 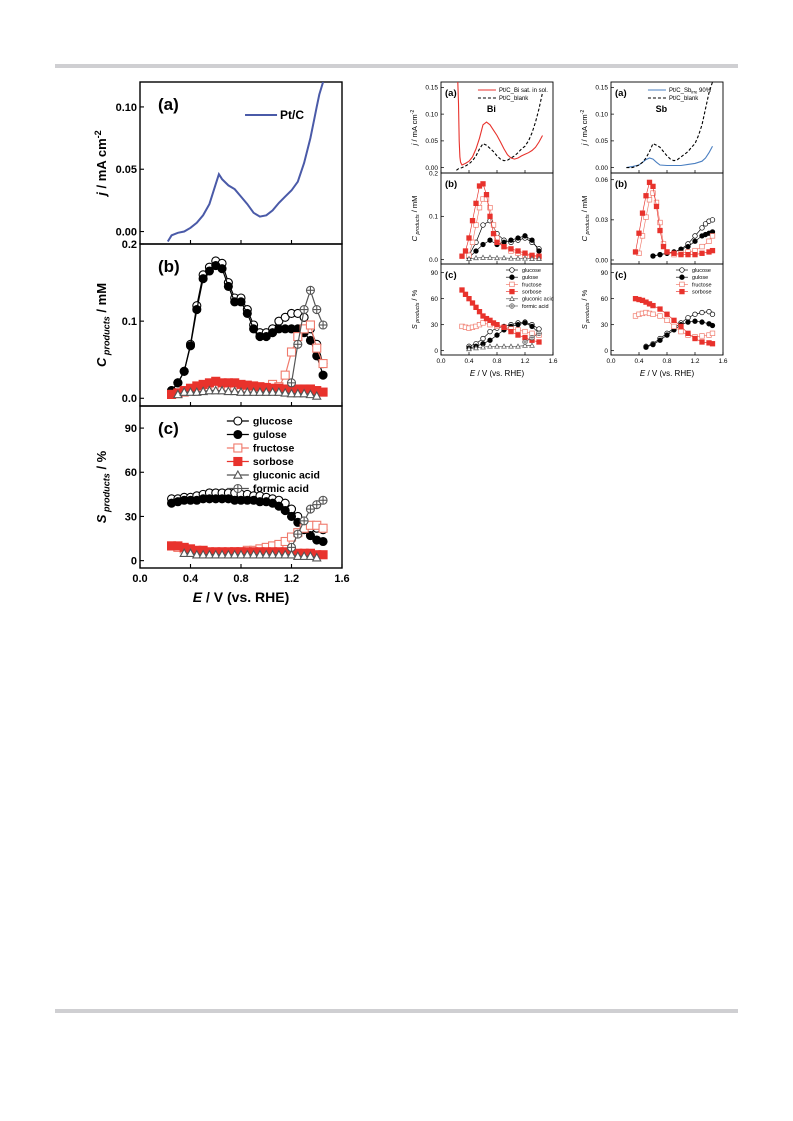 I want to click on y-label-sub: products, so click(x=588, y=313).